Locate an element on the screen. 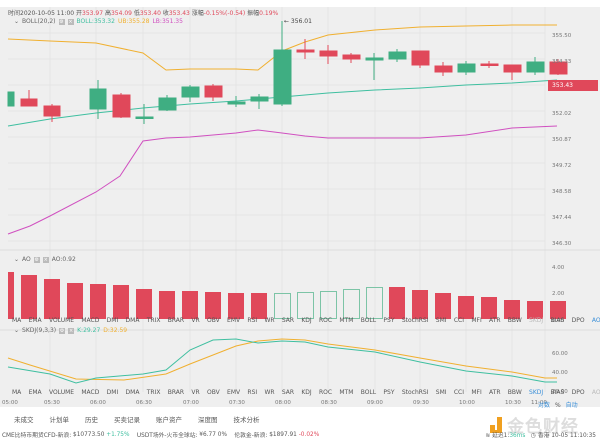 This screenshot has width=600, height=441. svg-text: 20.00 is located at coordinates (560, 392).